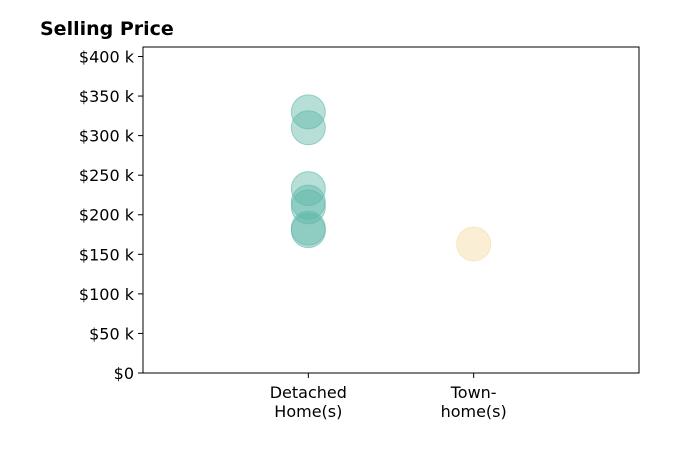  I want to click on y-tick-label: $200 k, so click(107, 215).